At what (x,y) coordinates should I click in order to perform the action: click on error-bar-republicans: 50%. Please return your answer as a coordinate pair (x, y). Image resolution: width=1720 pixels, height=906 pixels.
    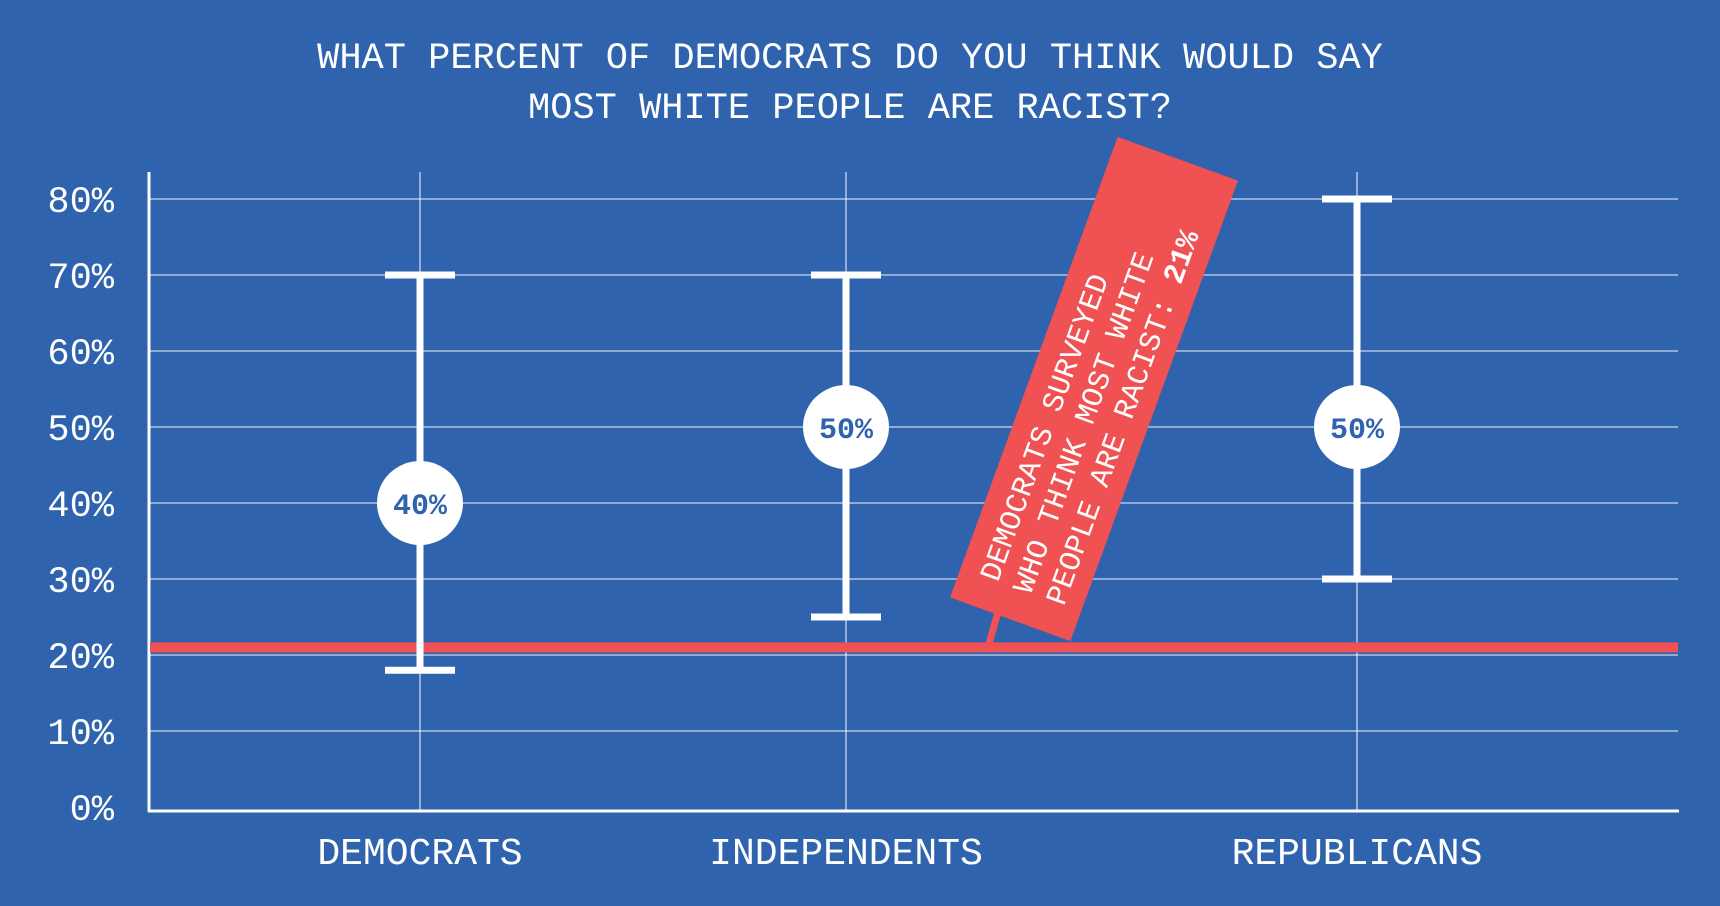
    Looking at the image, I should click on (1357, 389).